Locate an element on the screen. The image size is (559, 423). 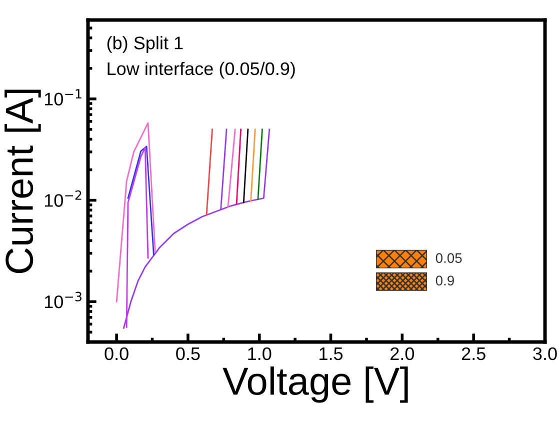
y-tick-label: 10$^{−1}$ is located at coordinates (63, 97).